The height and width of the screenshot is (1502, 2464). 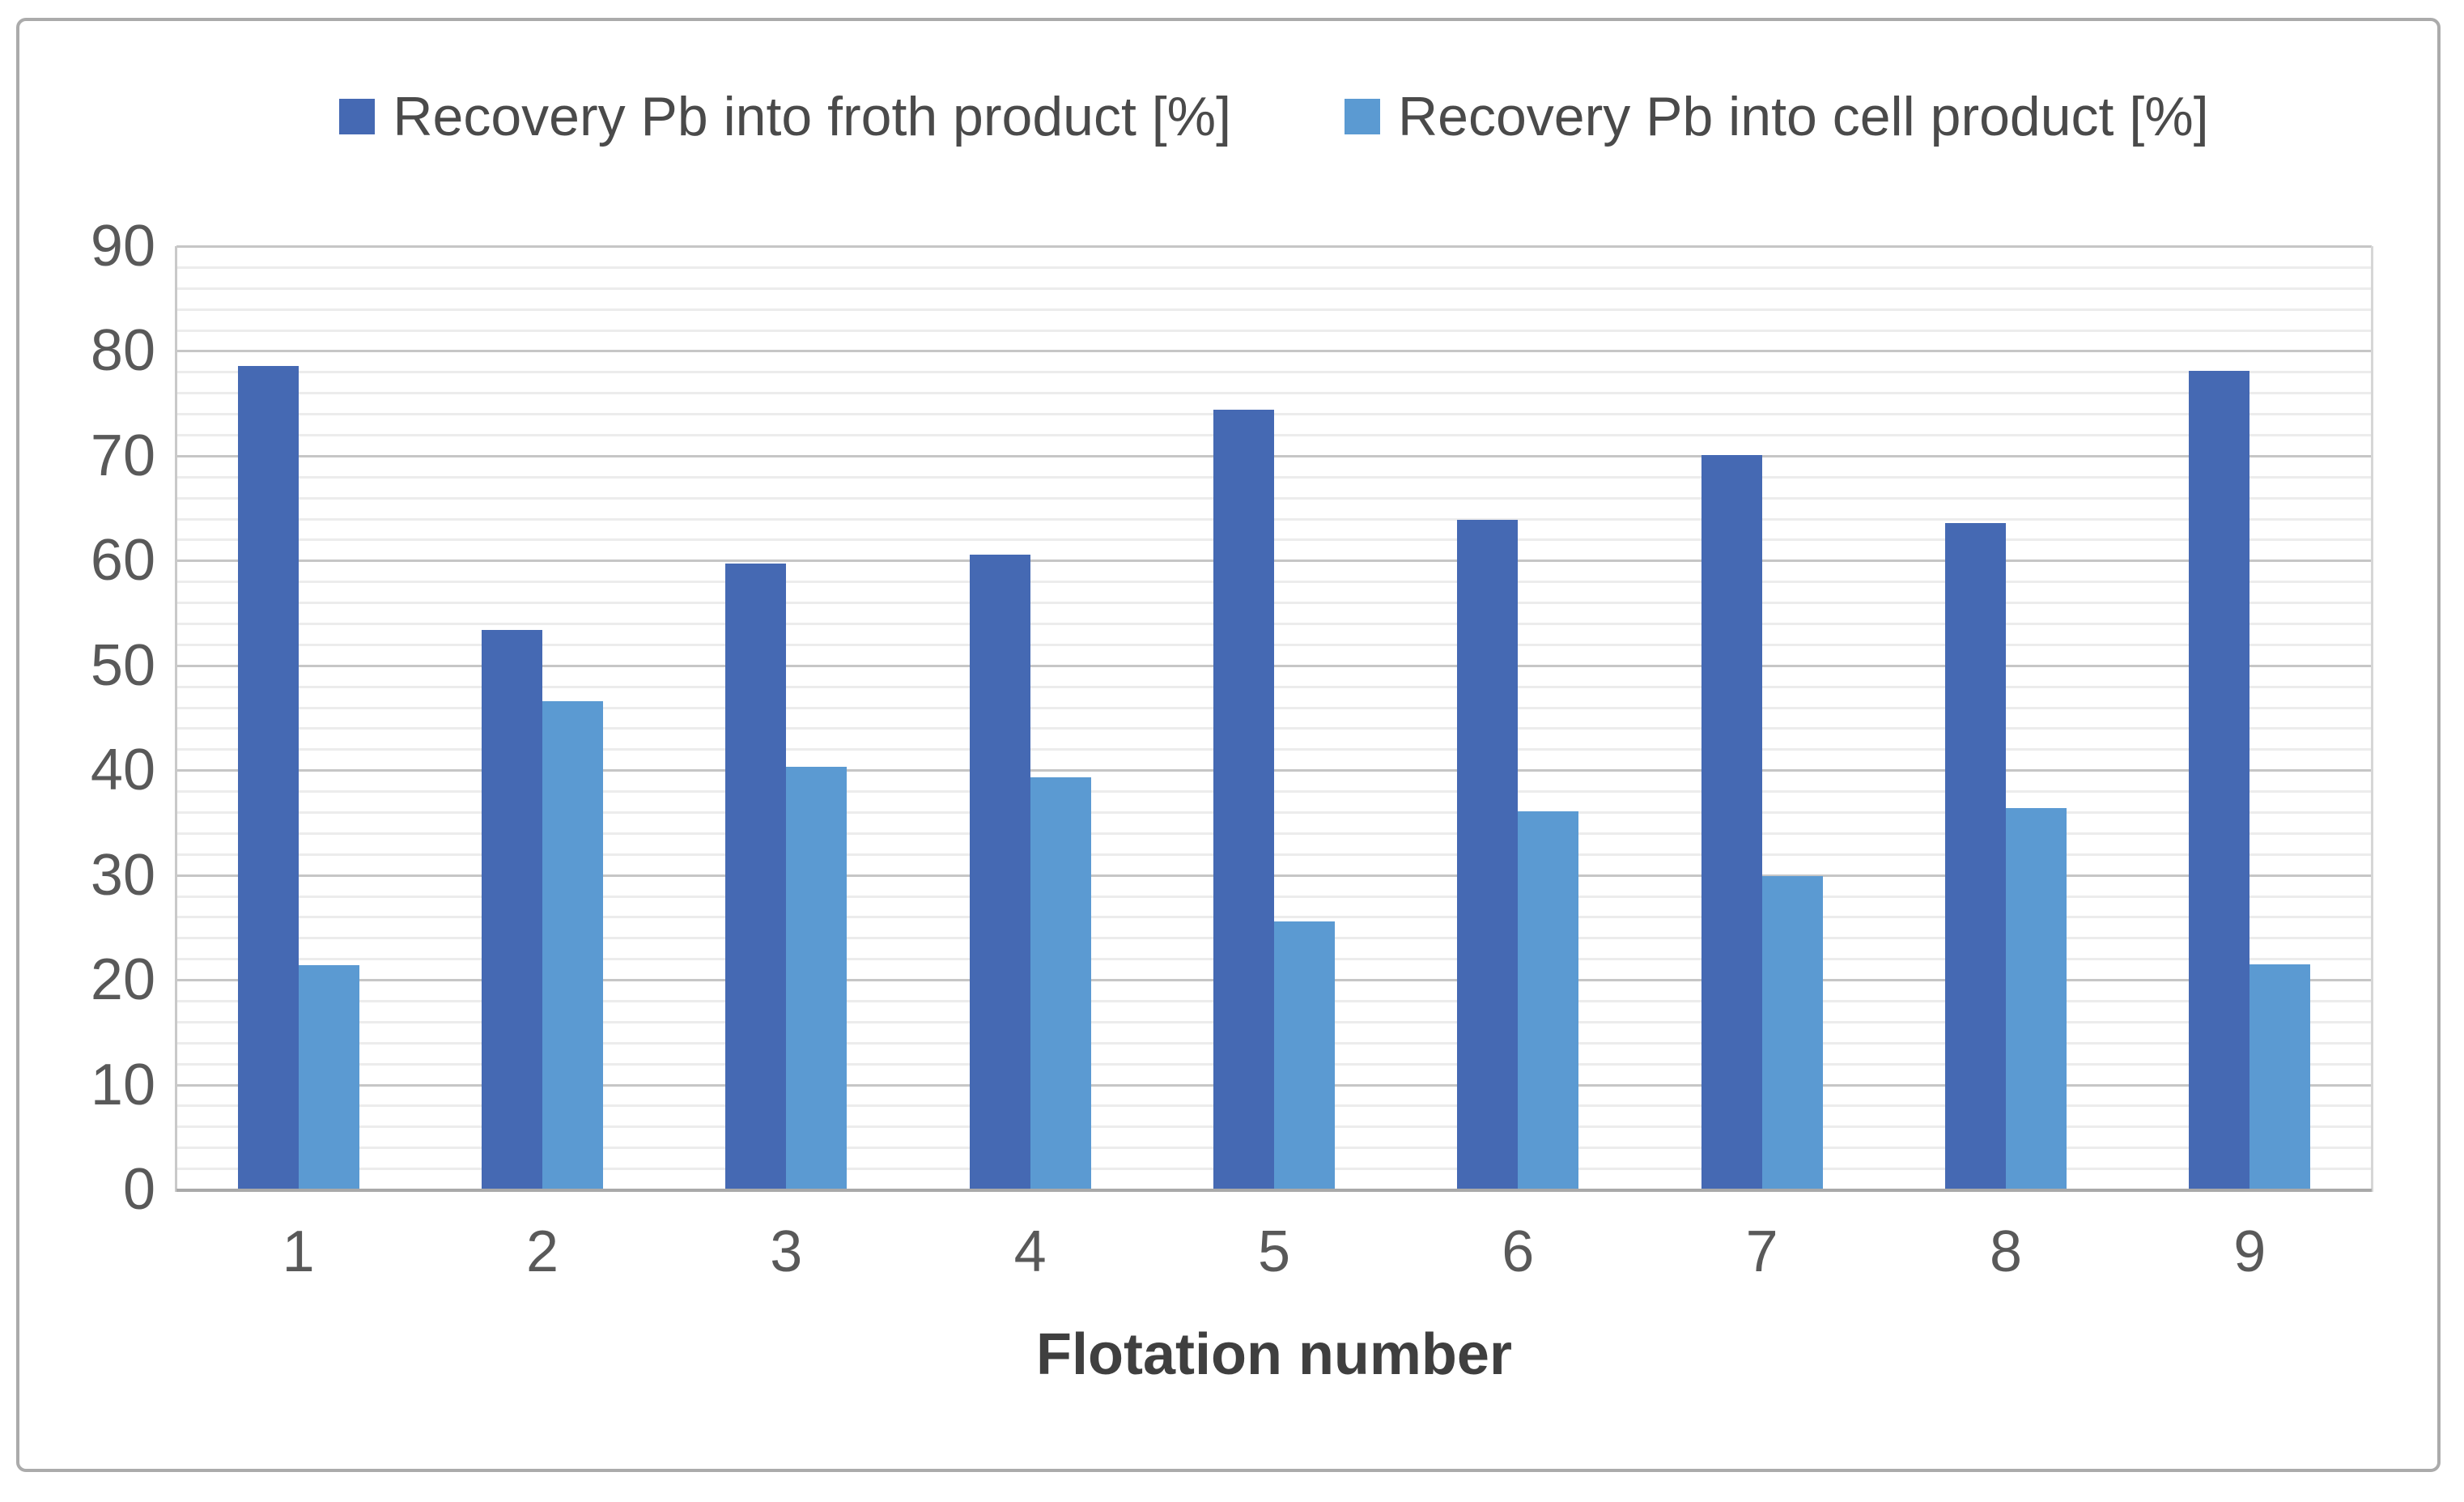 What do you see at coordinates (2250, 1251) in the screenshot?
I see `x-tick-label-9: 9` at bounding box center [2250, 1251].